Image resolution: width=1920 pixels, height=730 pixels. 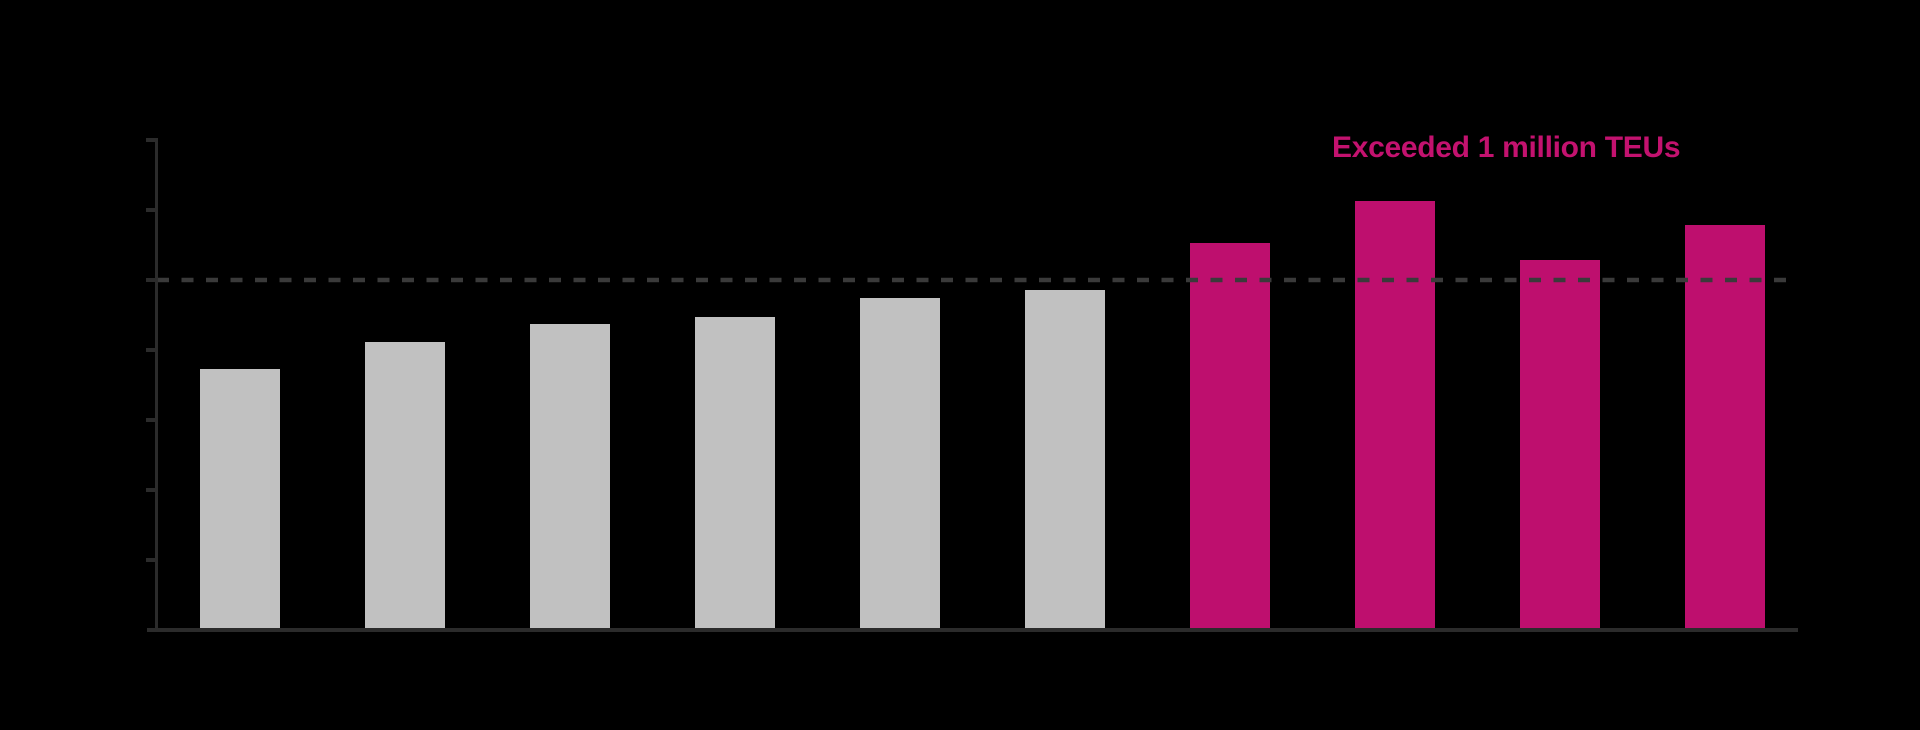 I want to click on bar-2-gray, so click(x=405, y=485).